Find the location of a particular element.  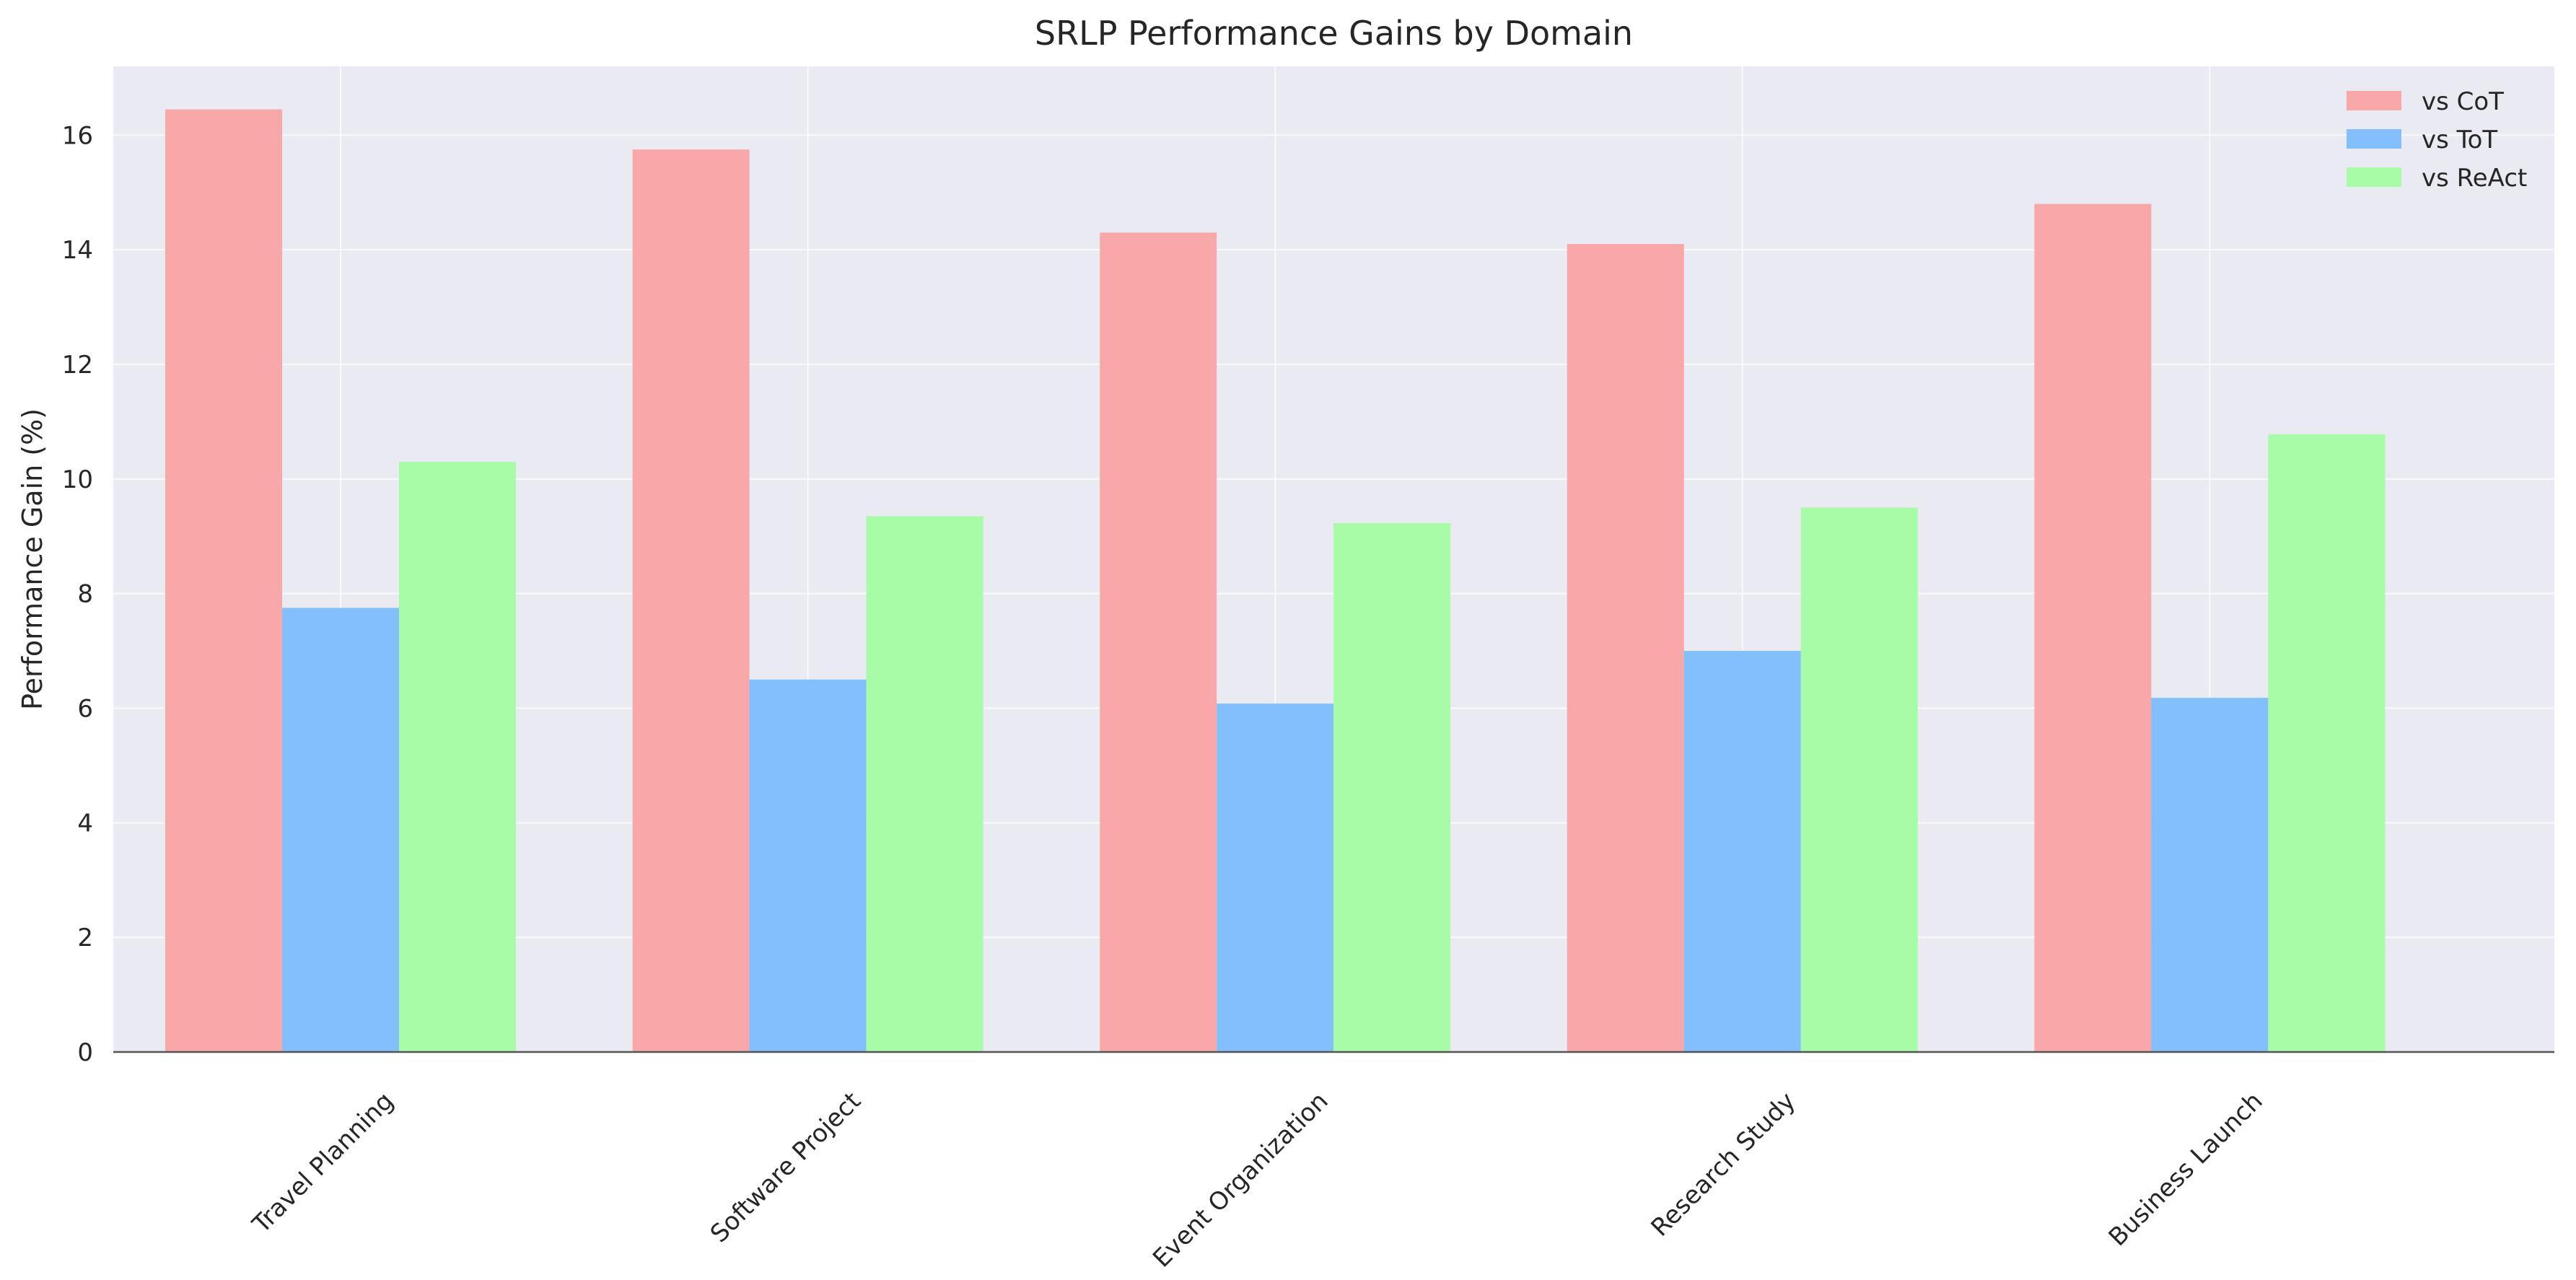

y-tick-label: 12 is located at coordinates (77, 365).